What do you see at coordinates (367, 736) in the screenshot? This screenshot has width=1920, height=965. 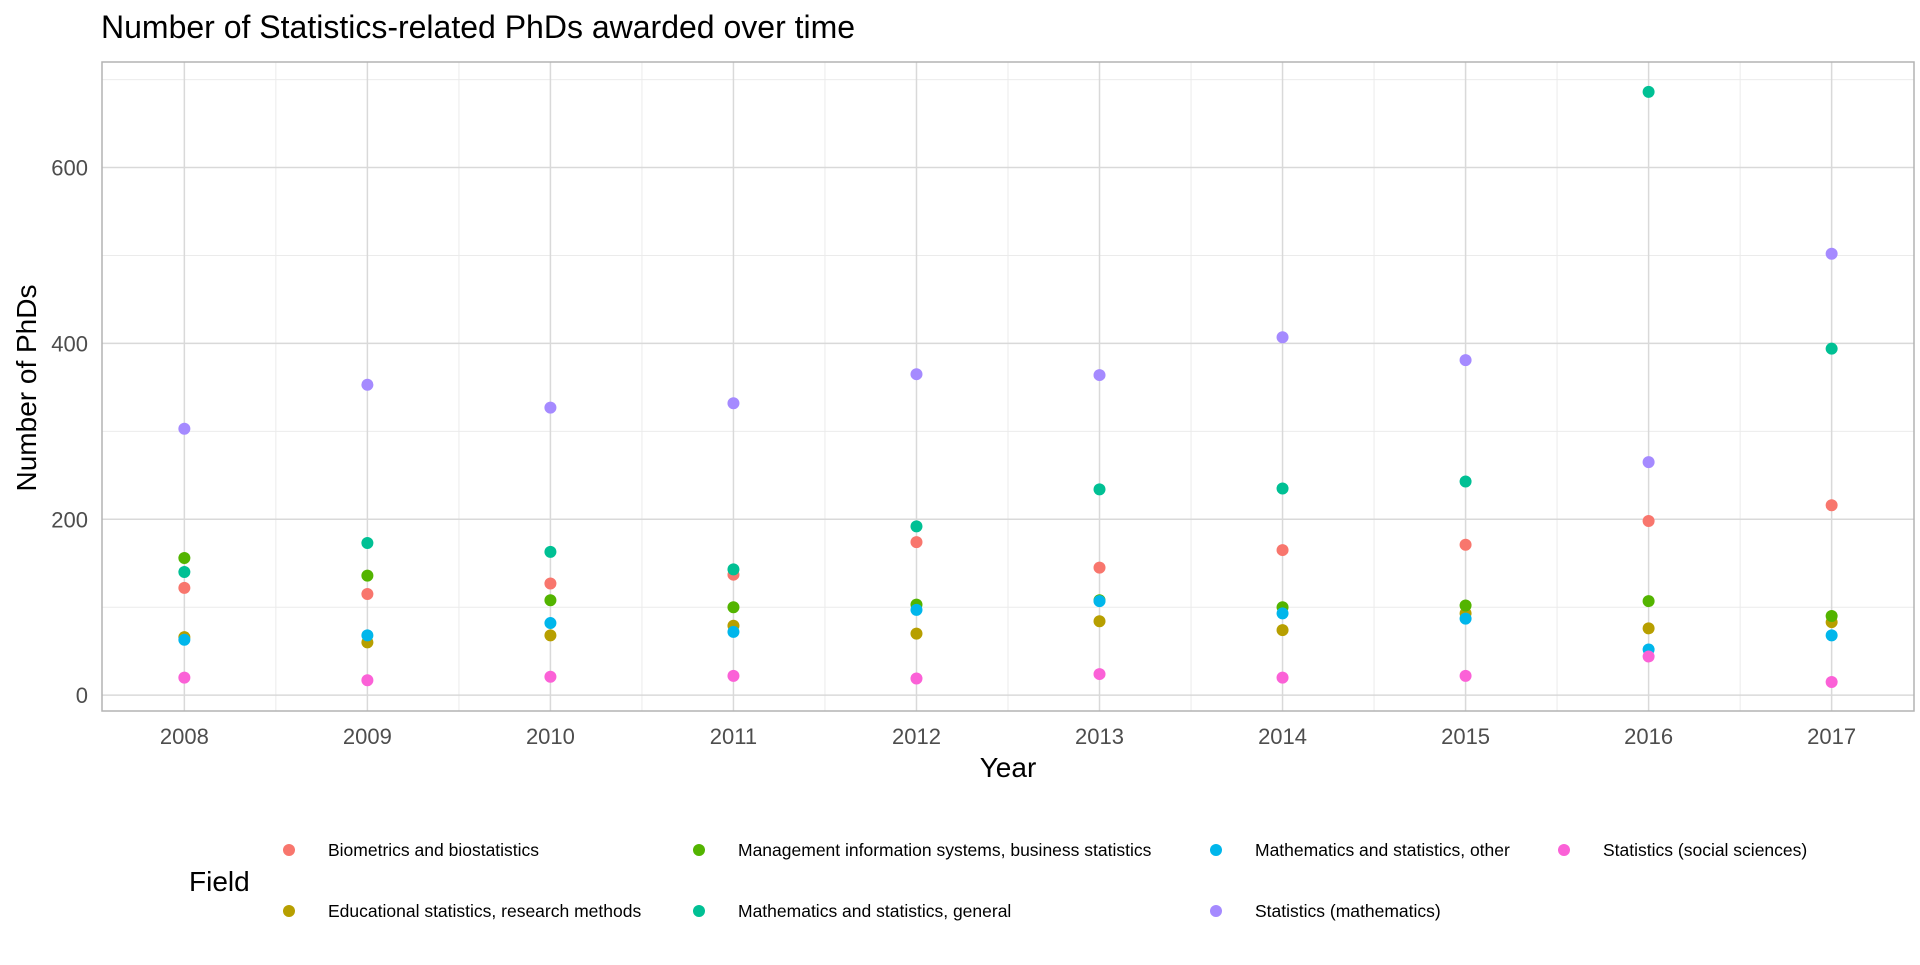 I see `x-tick-label: 2009` at bounding box center [367, 736].